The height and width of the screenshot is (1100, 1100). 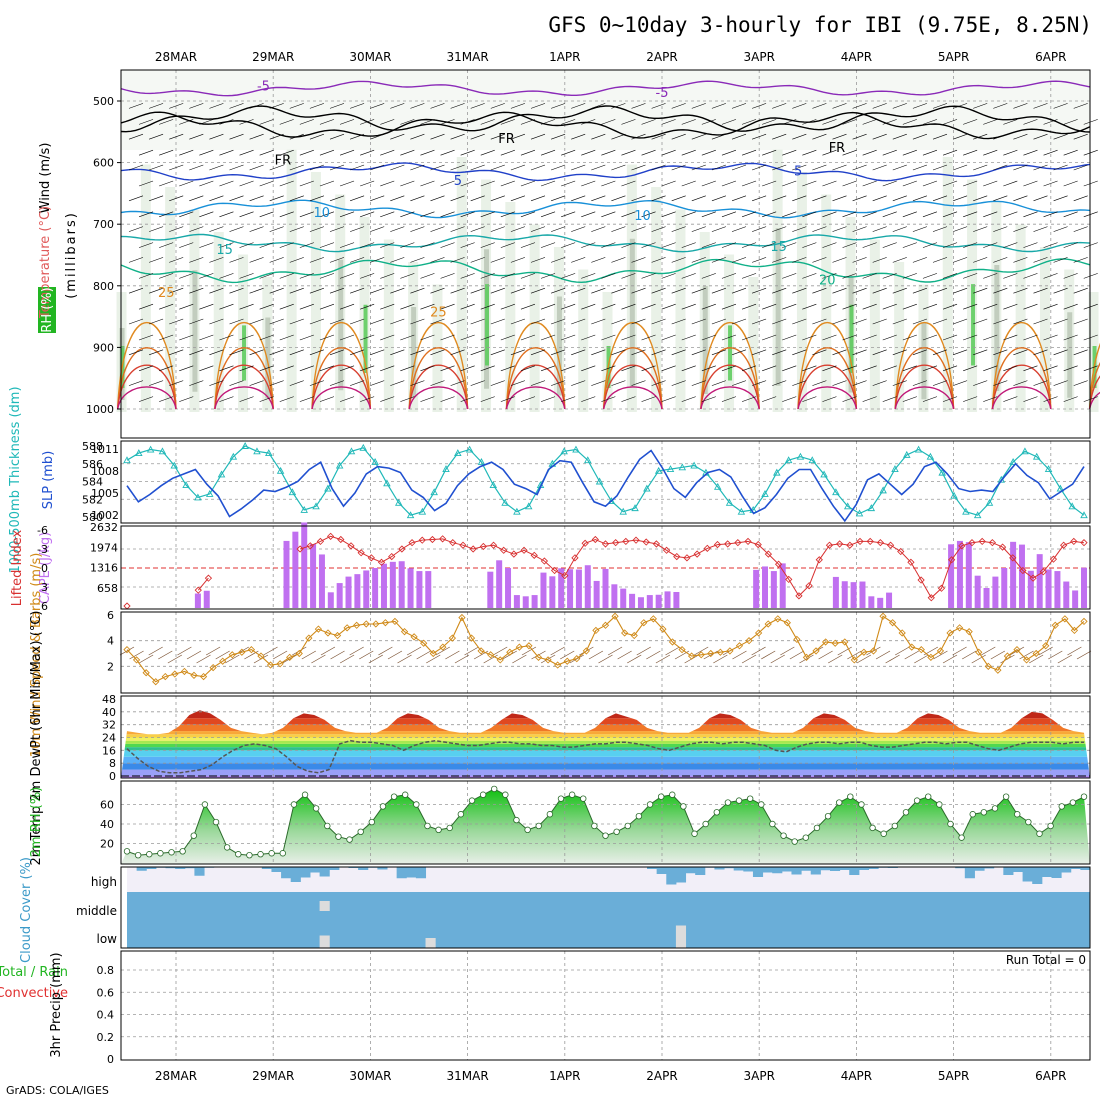 What do you see at coordinates (647, 488) in the screenshot?
I see `thickness-point` at bounding box center [647, 488].